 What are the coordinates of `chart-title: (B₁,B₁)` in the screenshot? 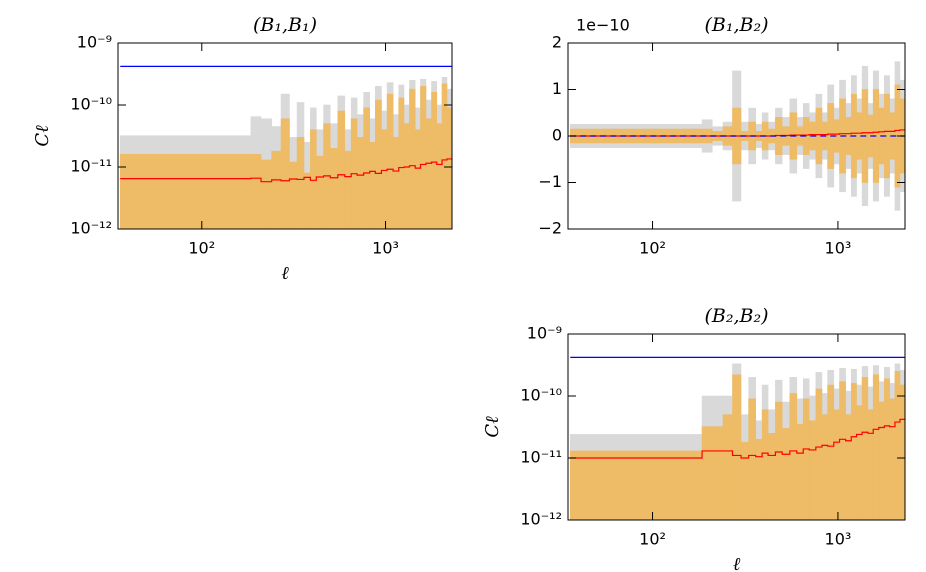 It's located at (285, 25).